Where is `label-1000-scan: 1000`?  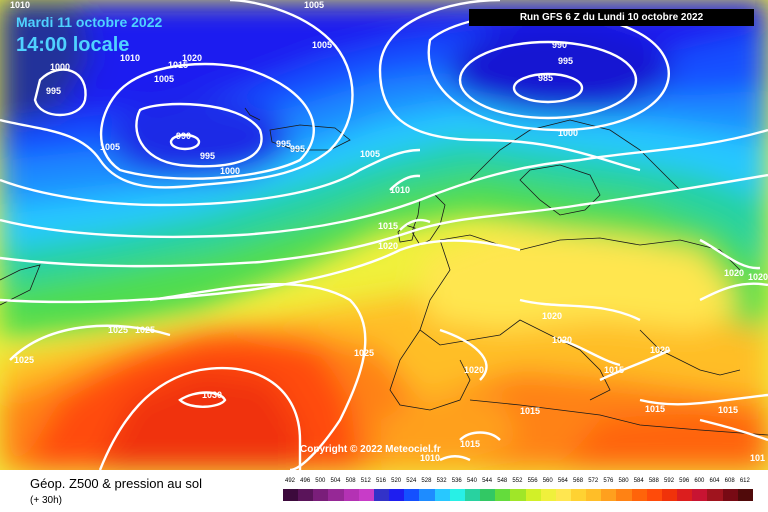 label-1000-scan: 1000 is located at coordinates (568, 133).